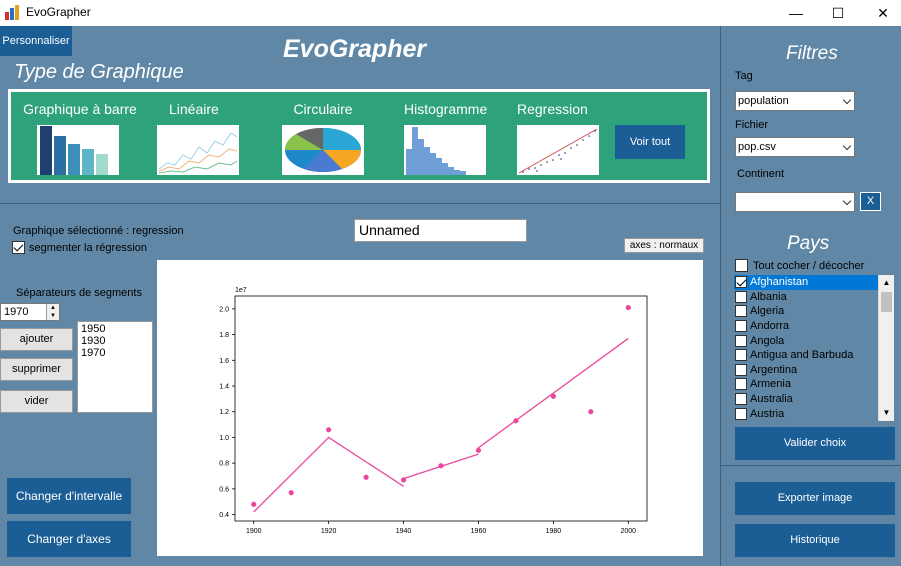 The width and height of the screenshot is (901, 566). I want to click on country-item: Angola, so click(814, 340).